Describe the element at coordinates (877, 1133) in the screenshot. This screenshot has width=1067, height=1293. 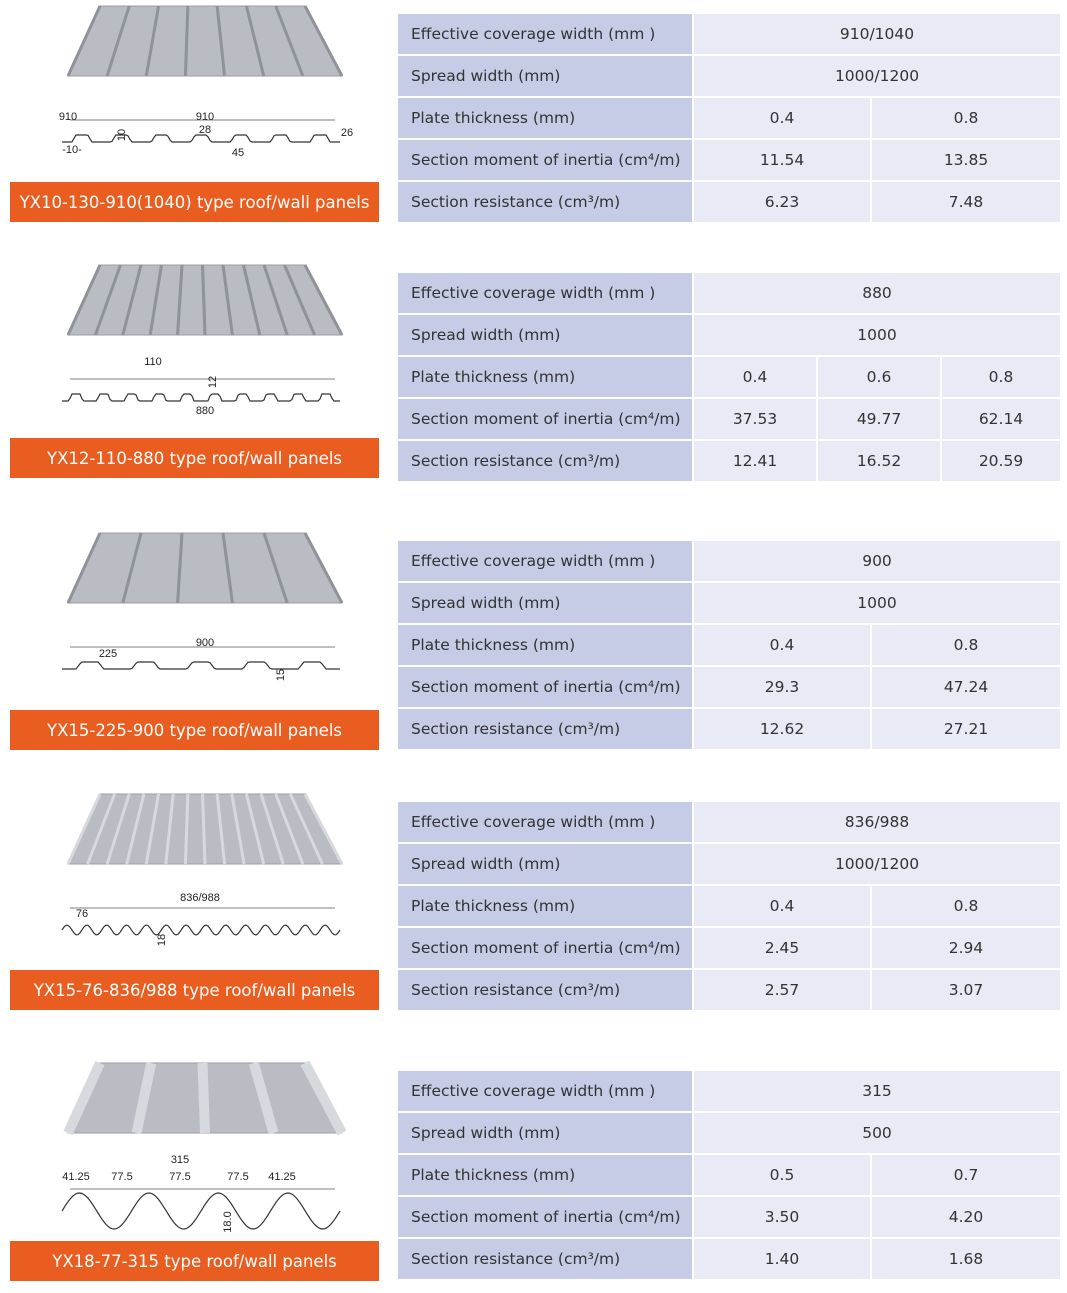
I see `row-value: 500` at that location.